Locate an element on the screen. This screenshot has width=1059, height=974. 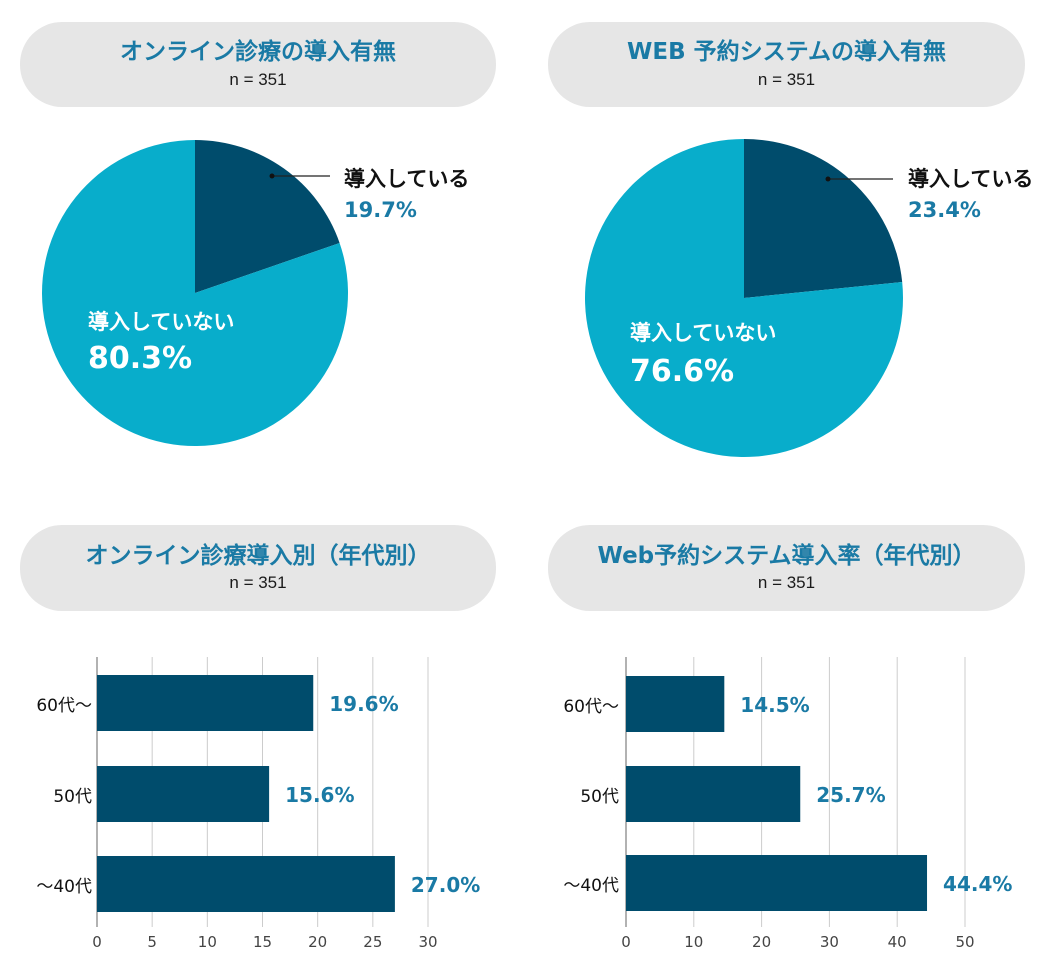
bar1-tick-10: 10 is located at coordinates (207, 942).